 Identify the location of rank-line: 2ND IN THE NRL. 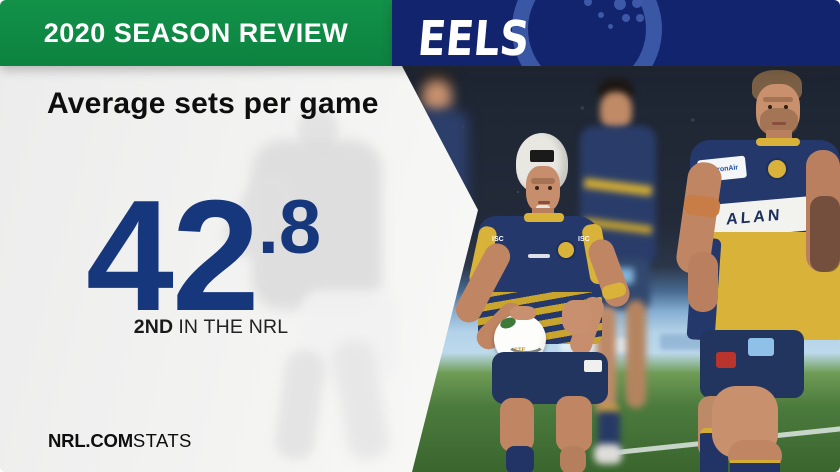
(211, 327).